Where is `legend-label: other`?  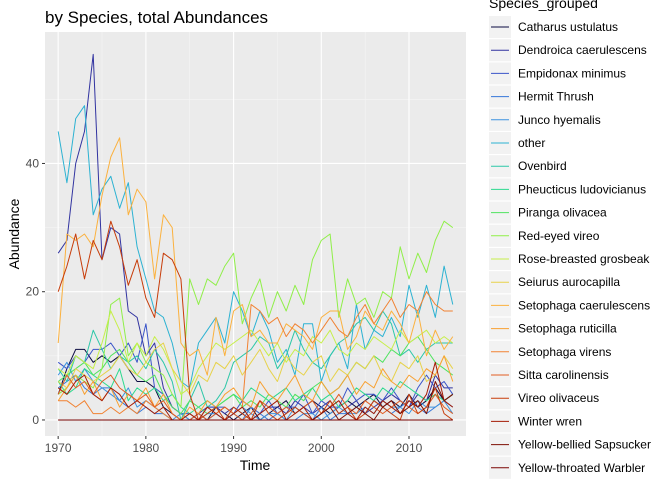 legend-label: other is located at coordinates (531, 143).